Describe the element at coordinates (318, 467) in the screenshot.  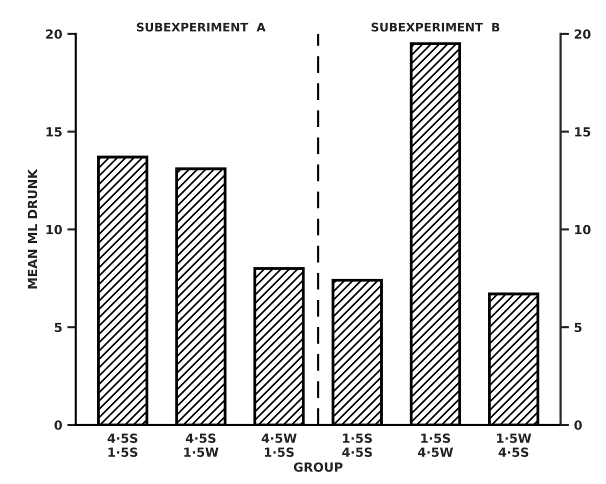
I see `x-axis-title: GROUP` at that location.